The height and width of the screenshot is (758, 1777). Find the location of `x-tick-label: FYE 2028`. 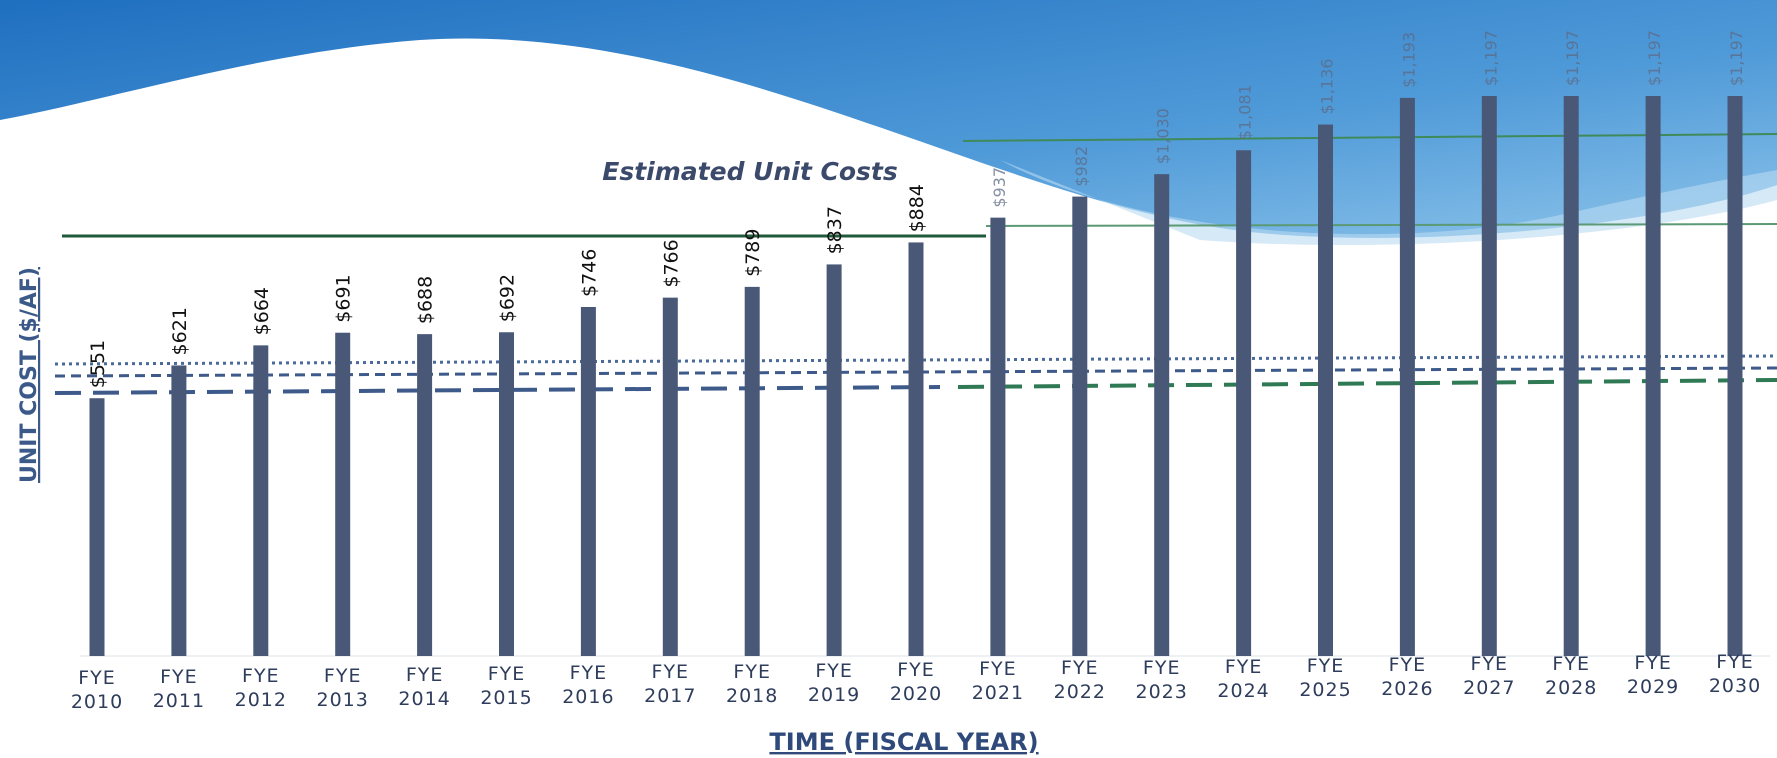

x-tick-label: FYE 2028 is located at coordinates (1571, 675).